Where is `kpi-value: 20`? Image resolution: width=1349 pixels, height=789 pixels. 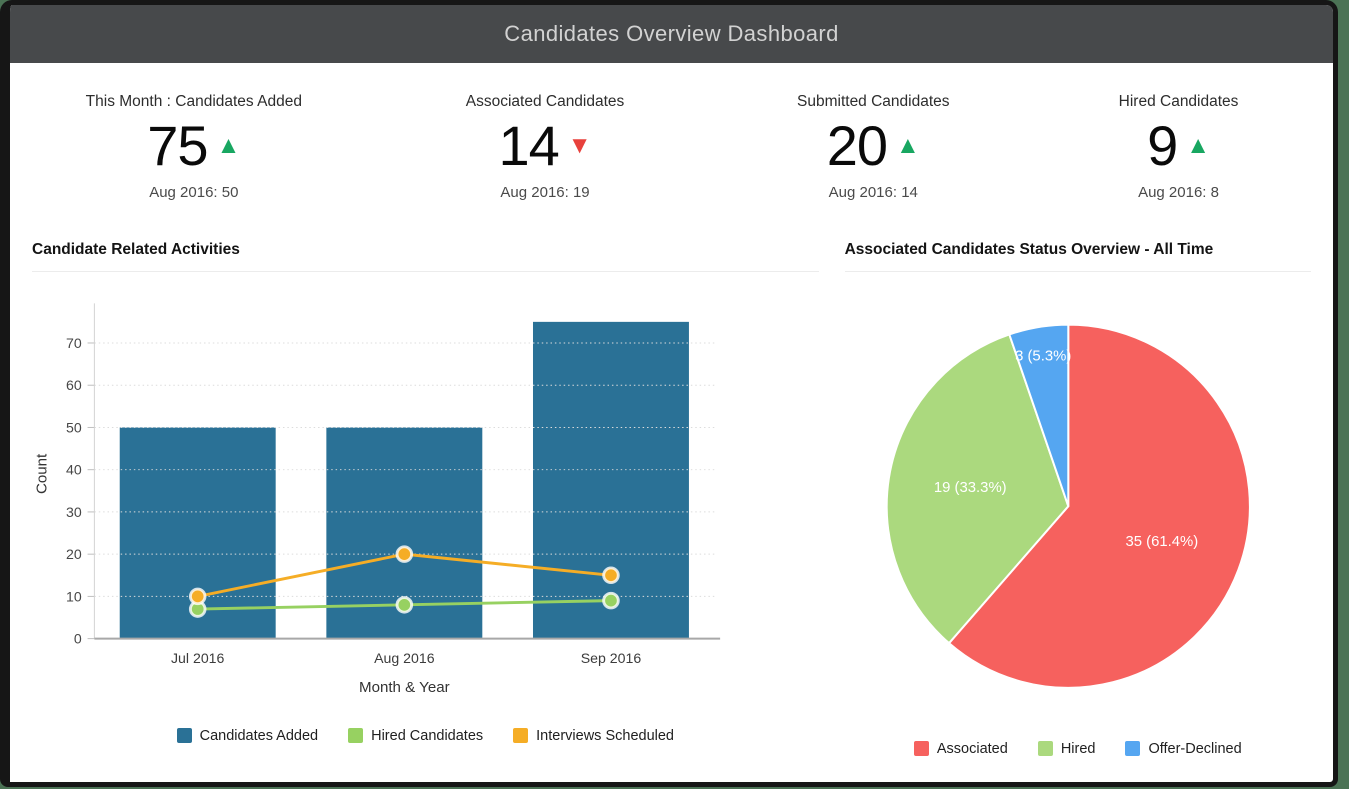
kpi-value: 20 is located at coordinates (857, 145).